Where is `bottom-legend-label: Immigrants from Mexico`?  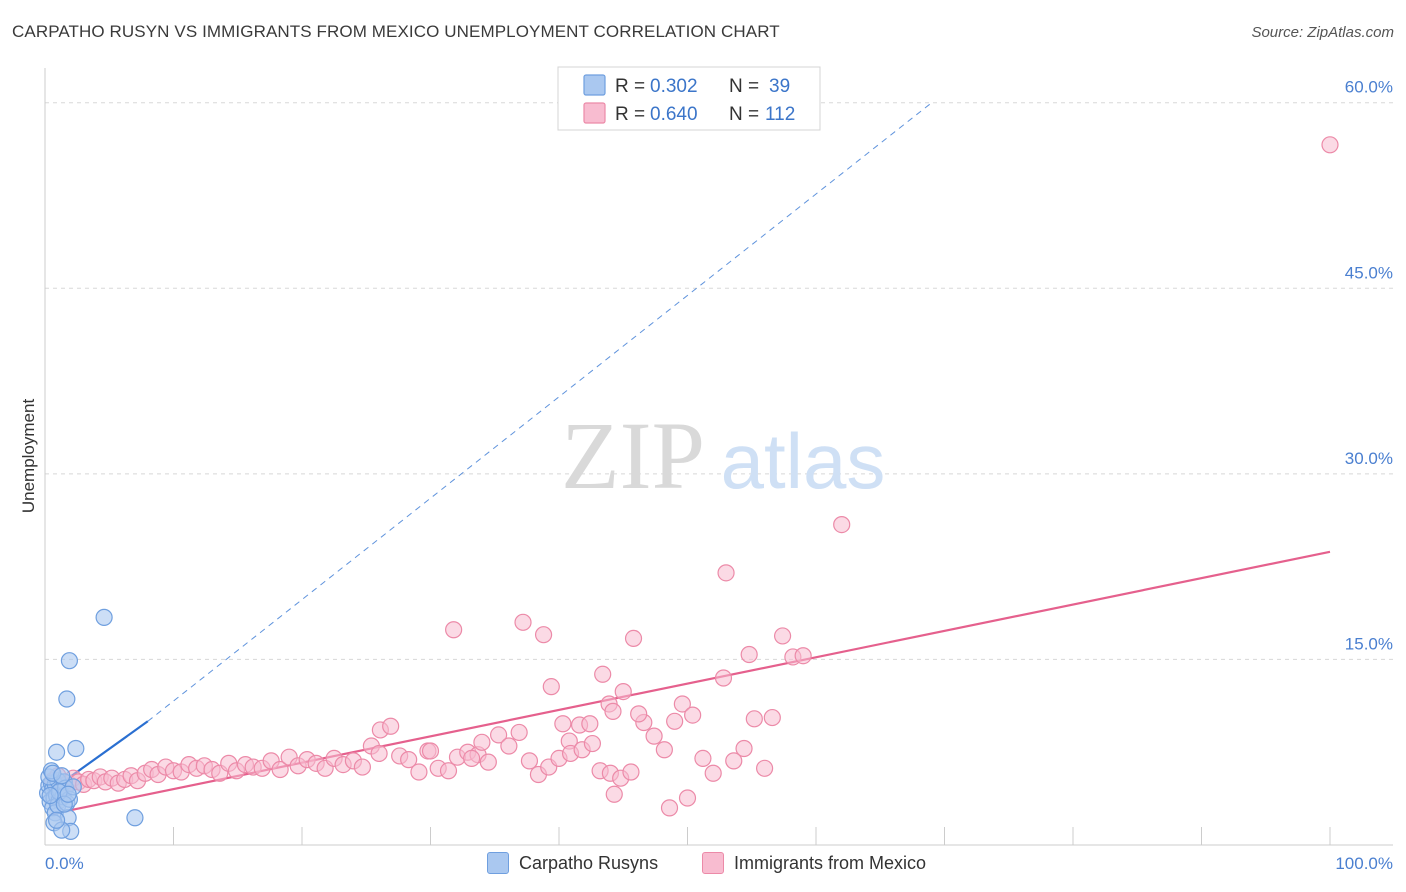 bottom-legend-label: Immigrants from Mexico is located at coordinates (830, 862).